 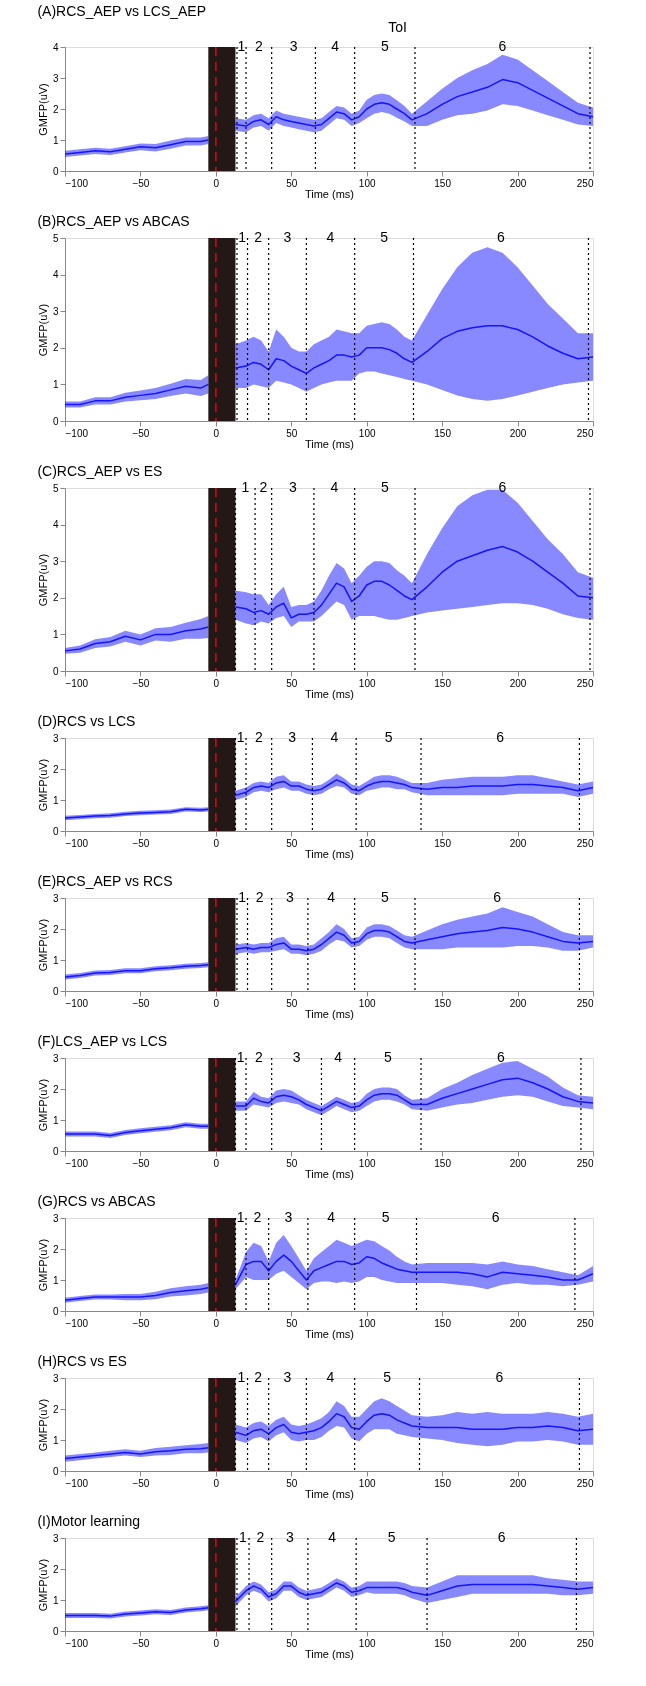 What do you see at coordinates (55, 238) in the screenshot?
I see `y-tick-label: 5` at bounding box center [55, 238].